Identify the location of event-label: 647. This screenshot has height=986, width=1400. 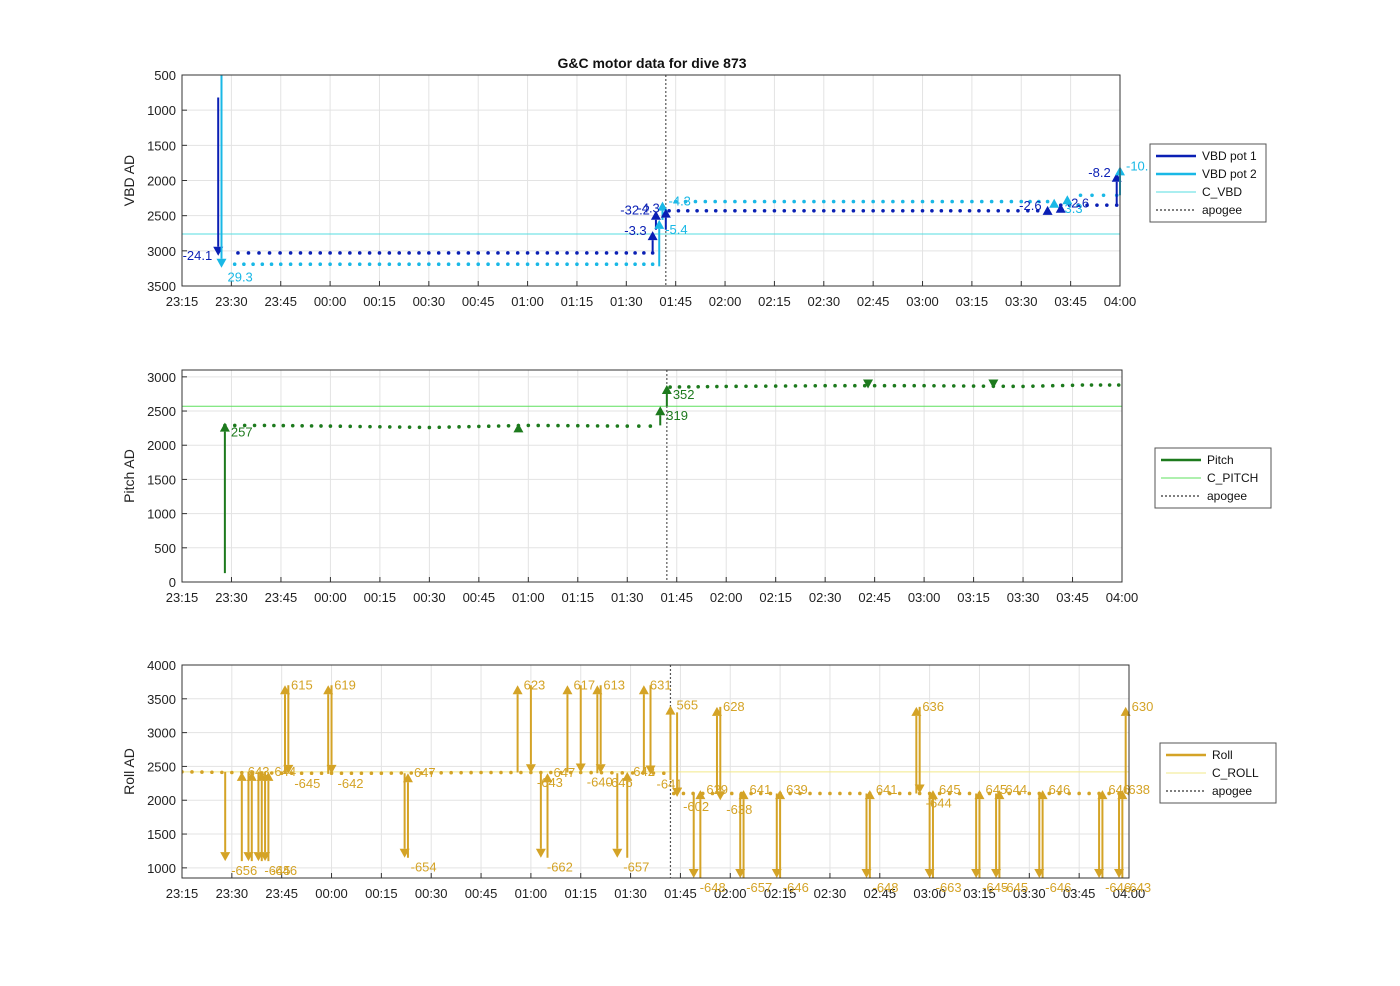
(565, 772).